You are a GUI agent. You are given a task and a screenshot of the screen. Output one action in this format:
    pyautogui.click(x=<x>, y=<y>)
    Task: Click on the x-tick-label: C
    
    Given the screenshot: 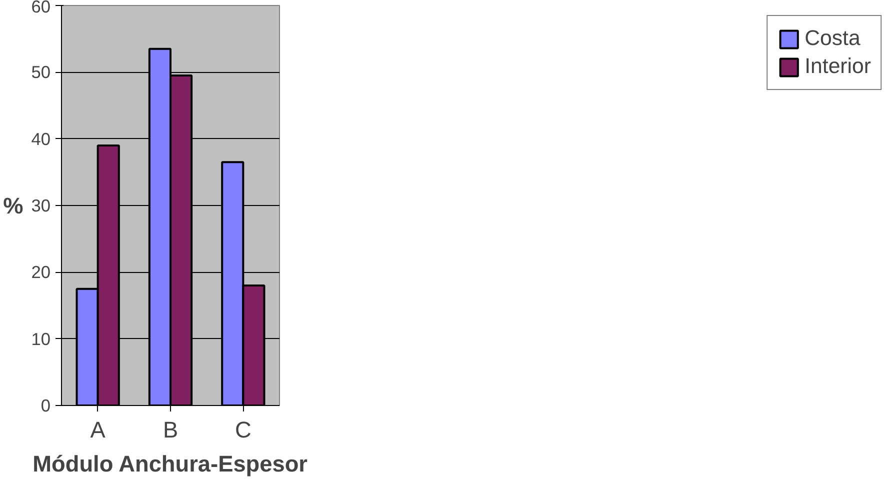 What is the action you would take?
    pyautogui.click(x=243, y=429)
    